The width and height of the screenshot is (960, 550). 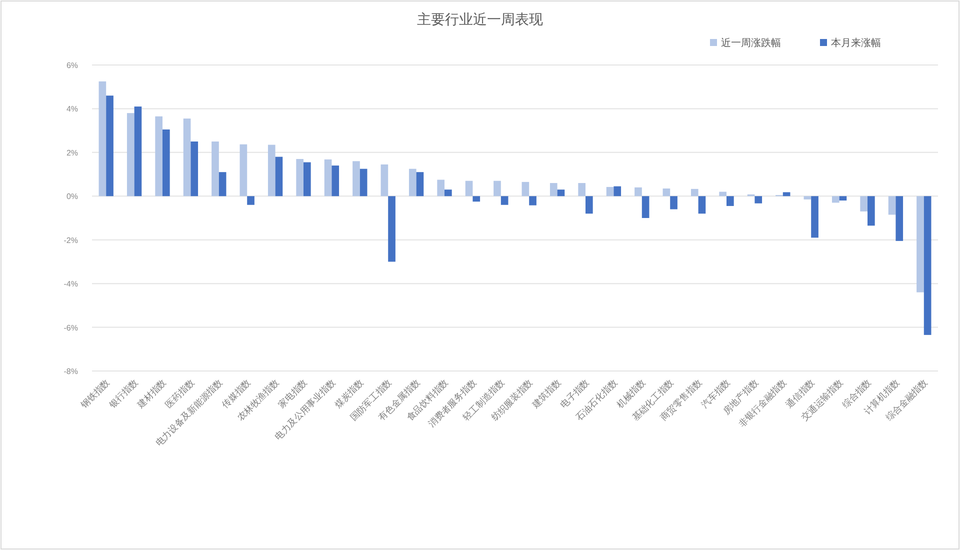 I want to click on legend-label: 近一周涨跌幅, so click(x=751, y=43).